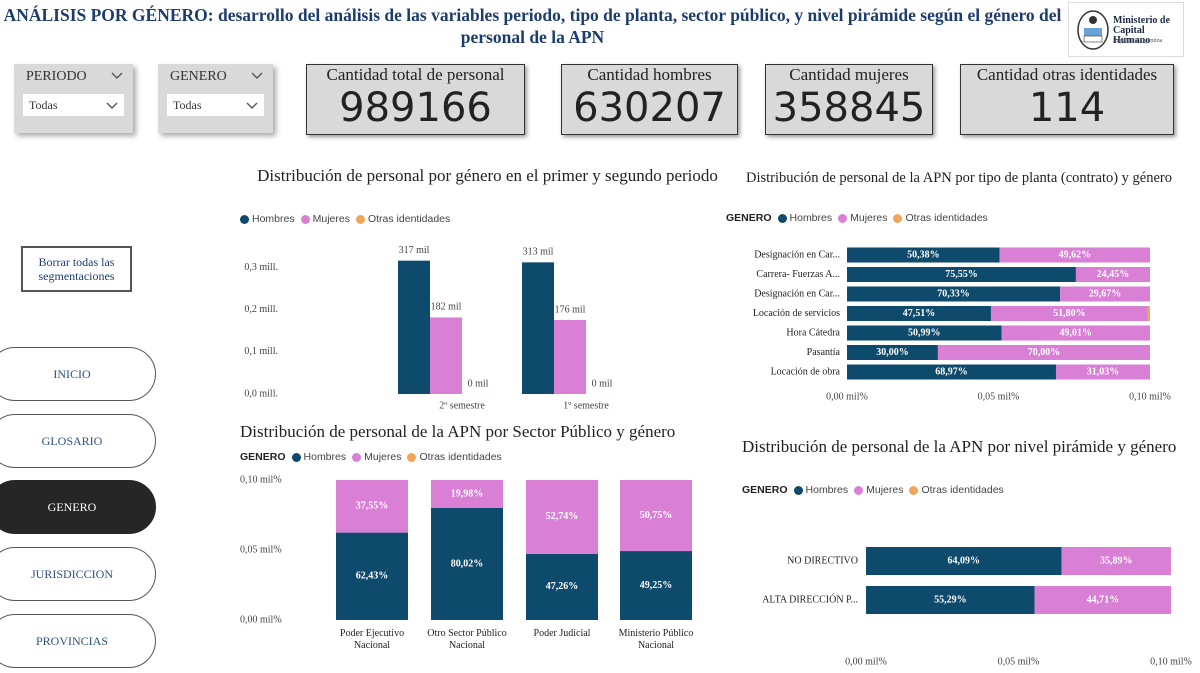  Describe the element at coordinates (562, 633) in the screenshot. I see `x-tick-label: Poder Judicial` at that location.